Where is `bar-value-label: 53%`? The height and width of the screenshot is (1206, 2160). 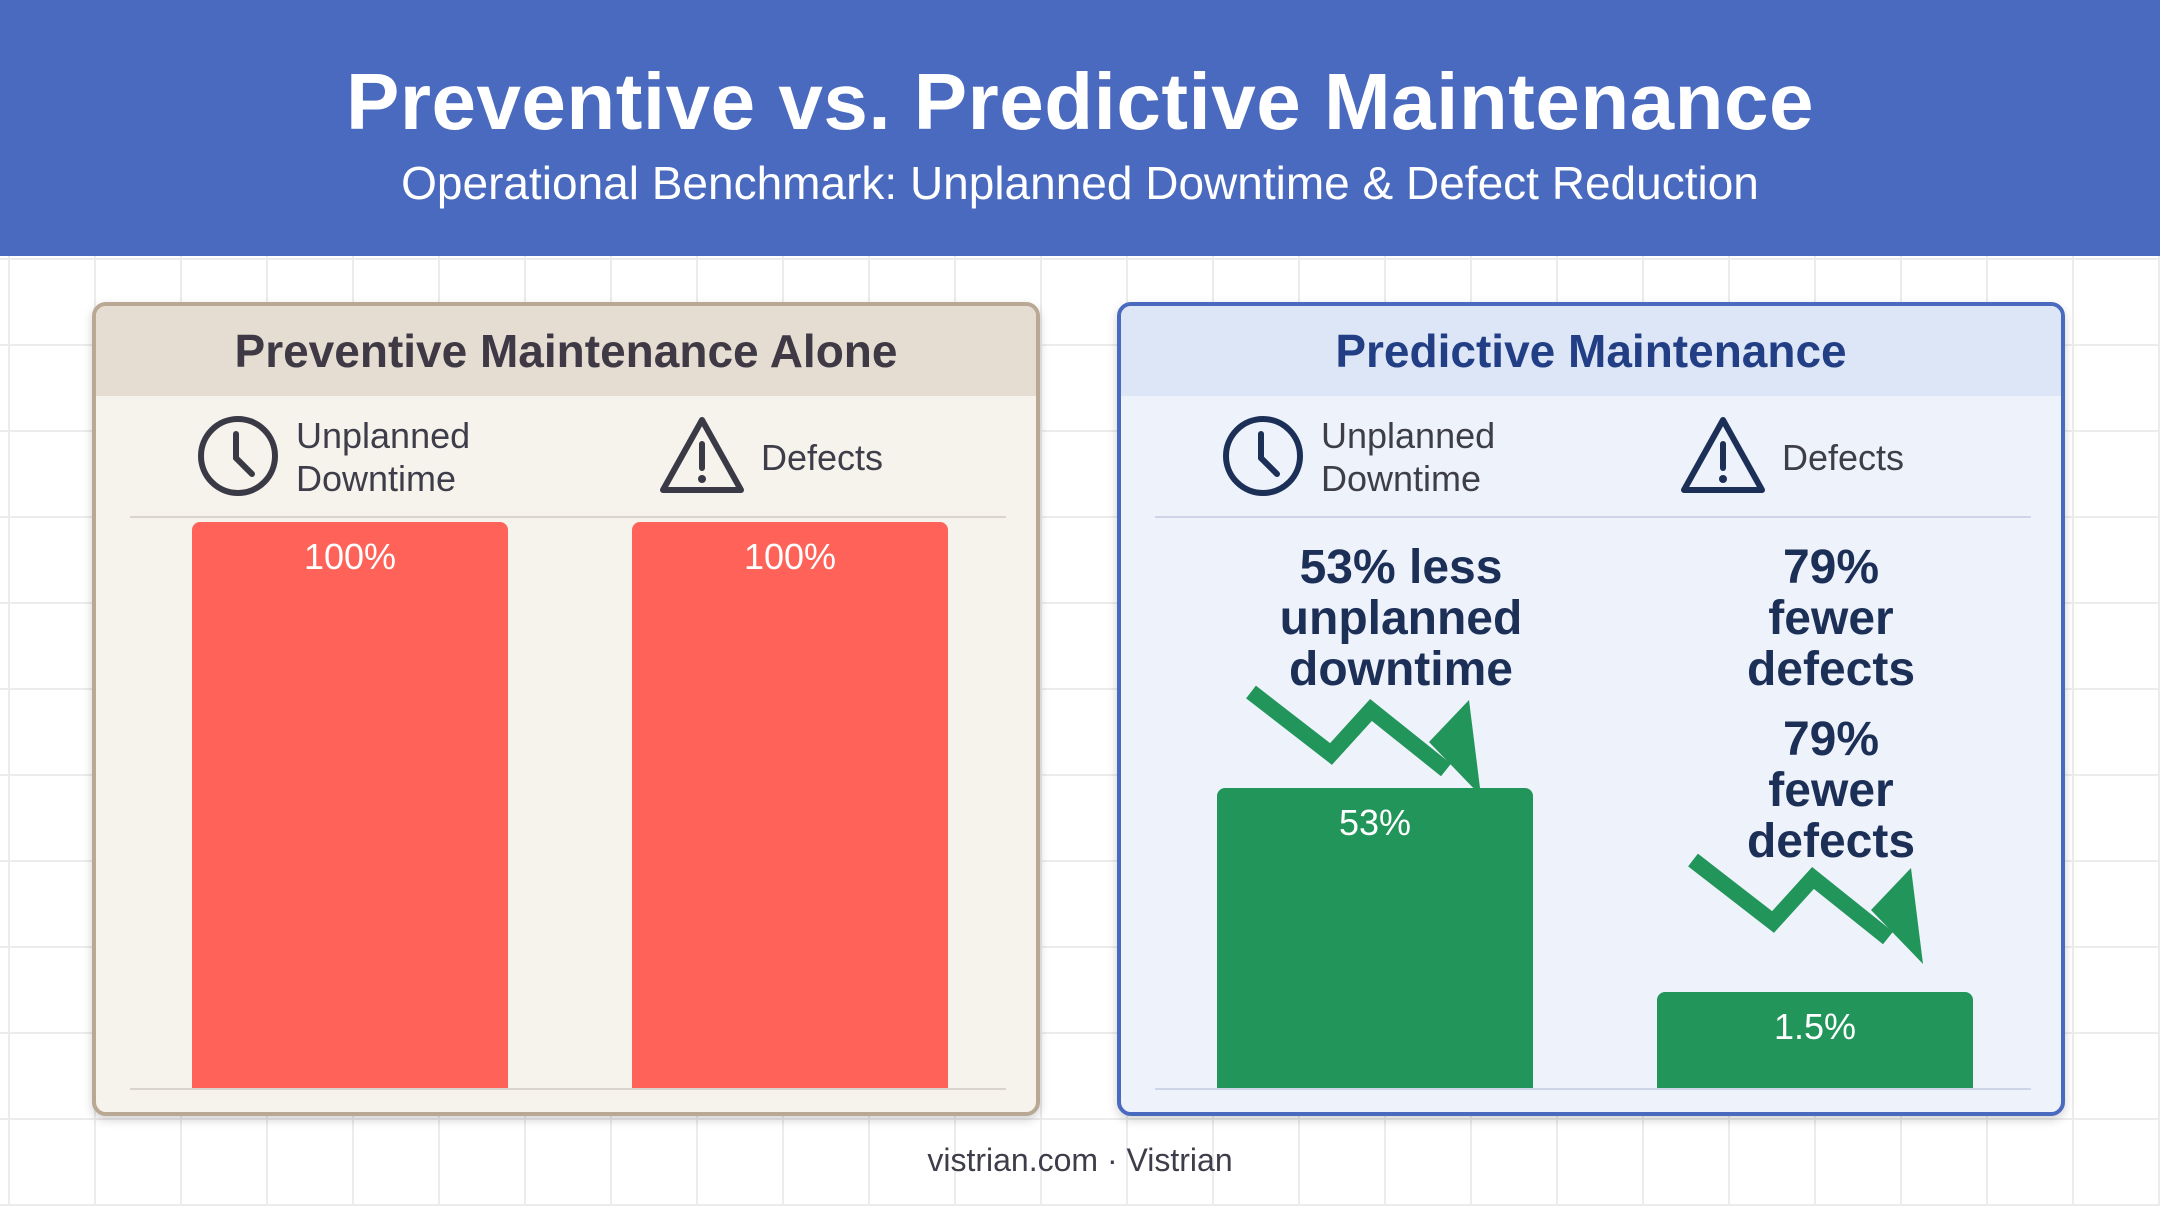 bar-value-label: 53% is located at coordinates (1375, 822).